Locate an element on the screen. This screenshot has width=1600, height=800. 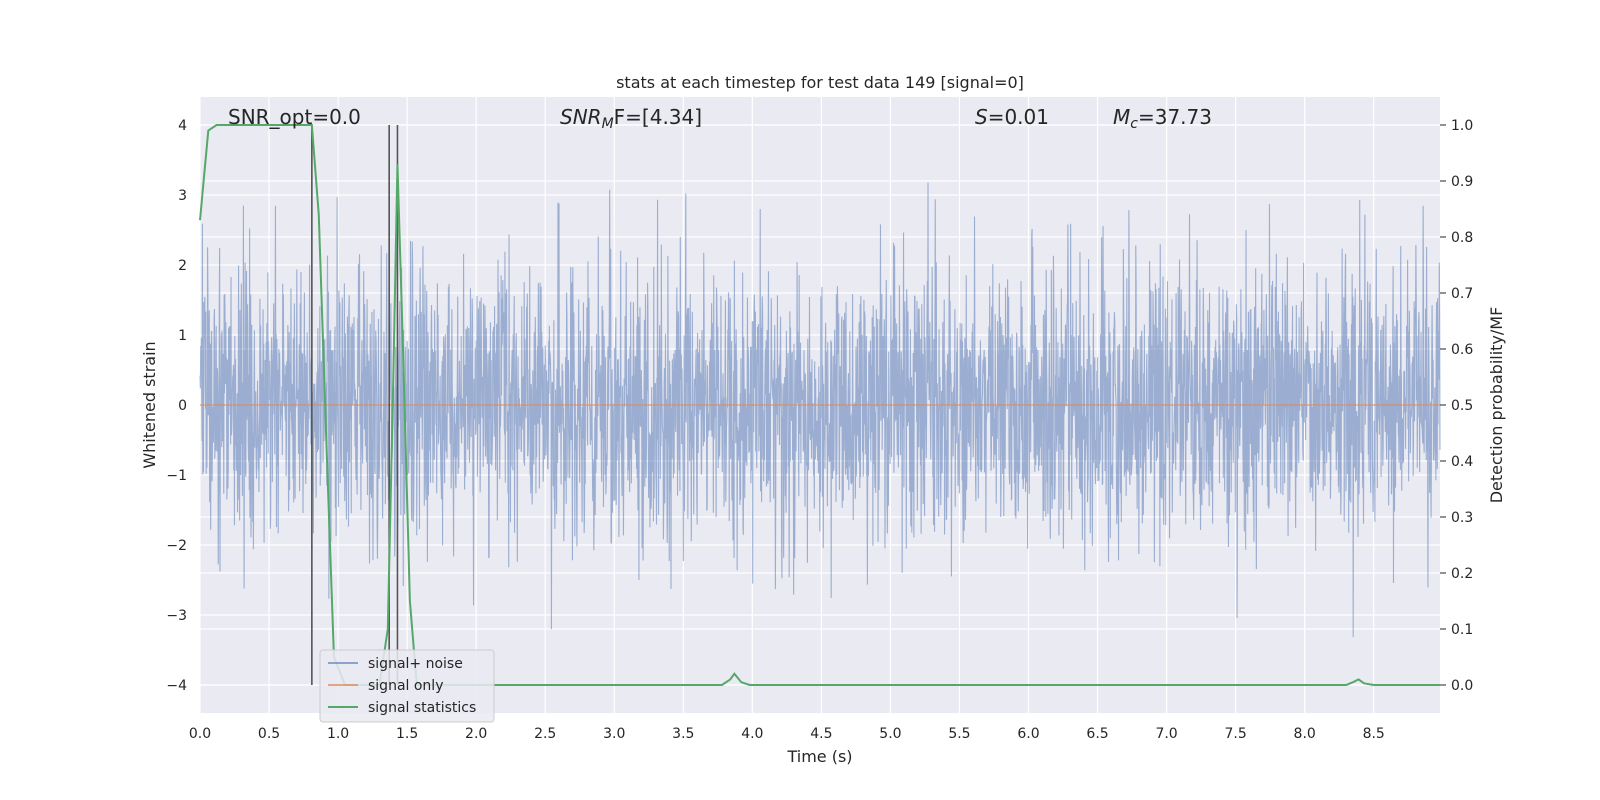
x-tick-13: 6.5 is located at coordinates (1097, 734).